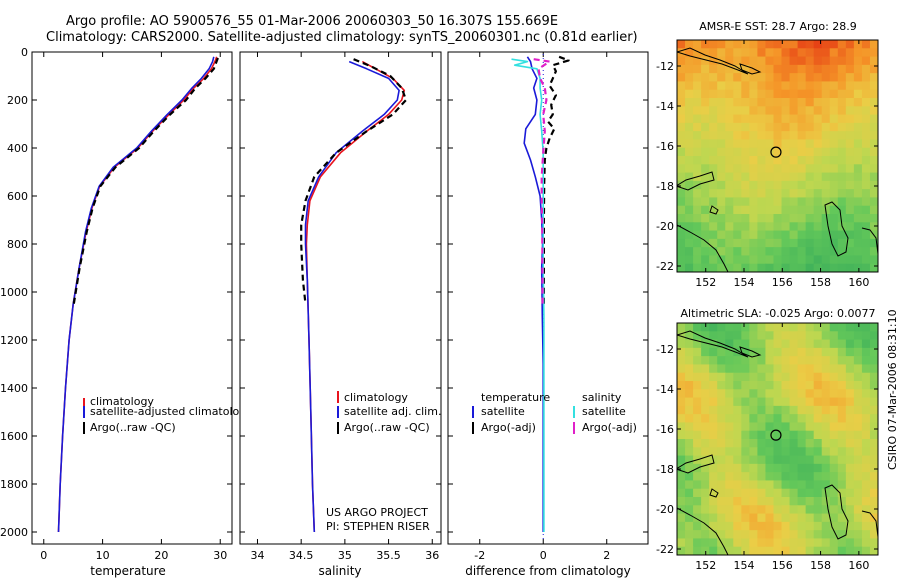 The image size is (900, 580). Describe the element at coordinates (354, 181) in the screenshot. I see `series-line-argo-raw-qc-` at that location.